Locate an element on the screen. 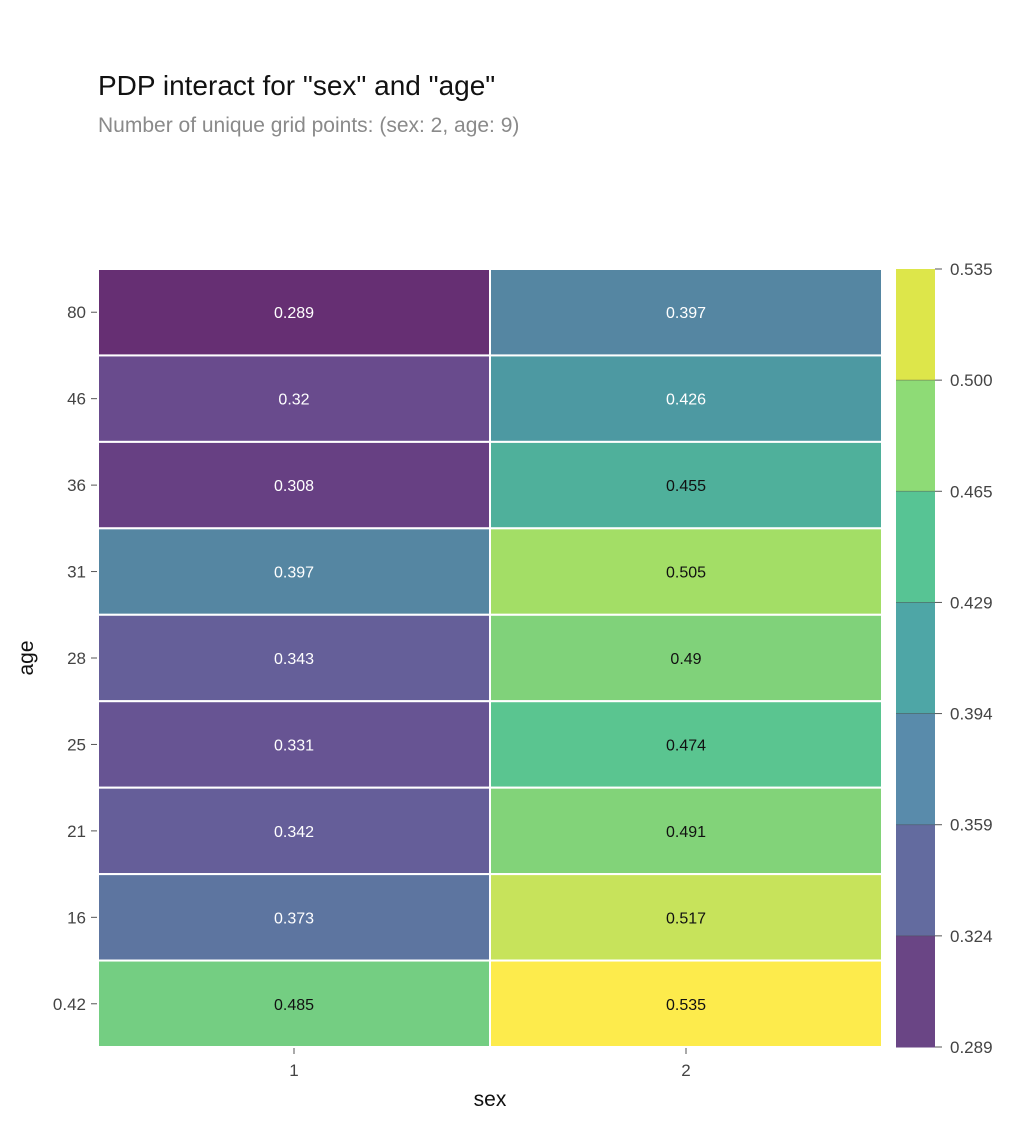 Image resolution: width=1013 pixels, height=1125 pixels. cell-value-label: 0.517 is located at coordinates (686, 918).